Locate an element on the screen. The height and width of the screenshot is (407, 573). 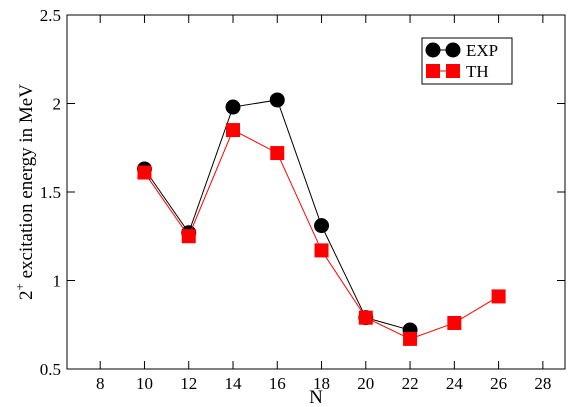
x-tick-label: 14 is located at coordinates (234, 383).